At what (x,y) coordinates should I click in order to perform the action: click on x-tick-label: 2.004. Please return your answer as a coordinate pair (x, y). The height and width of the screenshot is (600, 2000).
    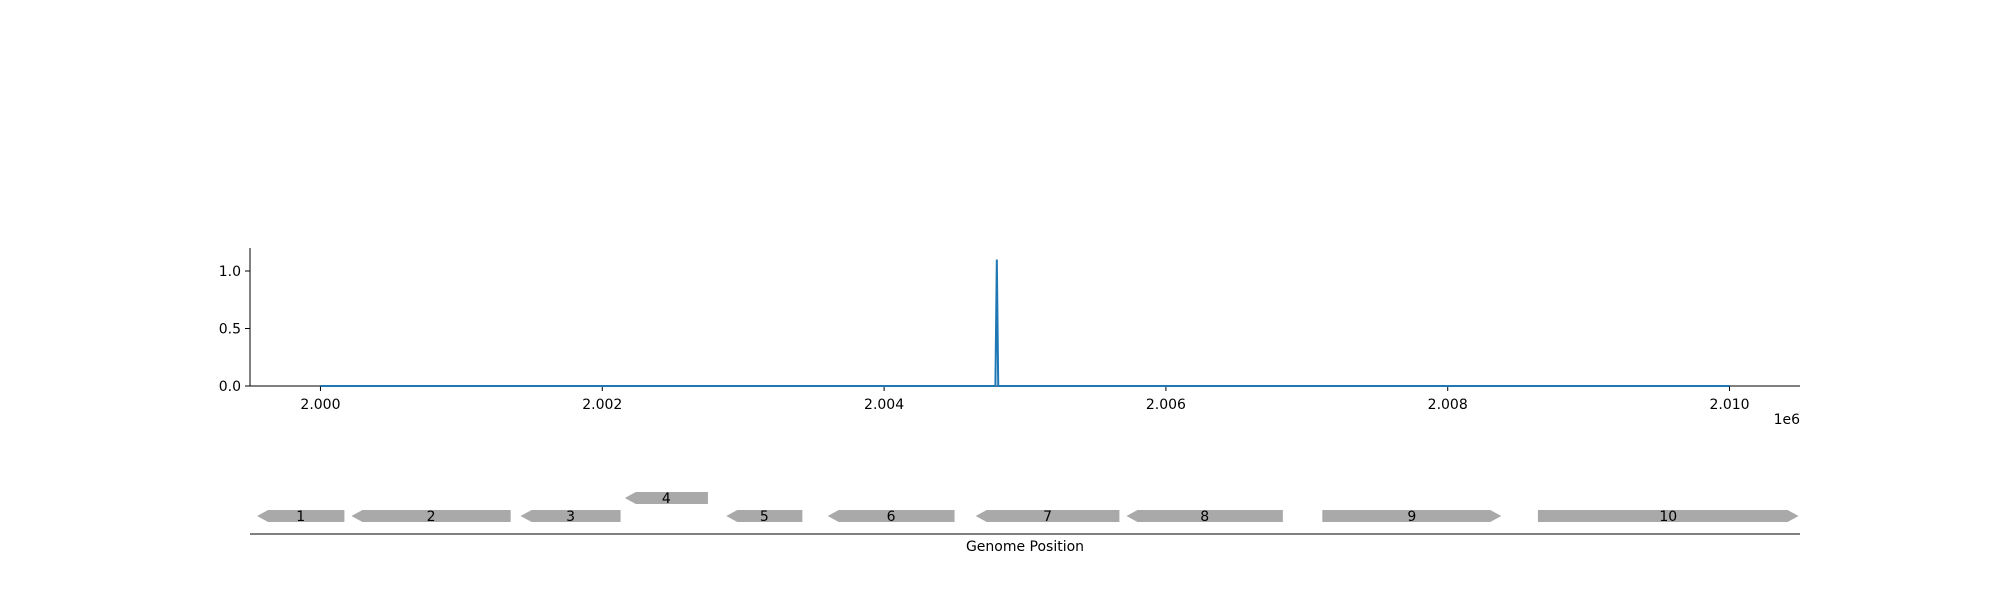
    Looking at the image, I should click on (884, 405).